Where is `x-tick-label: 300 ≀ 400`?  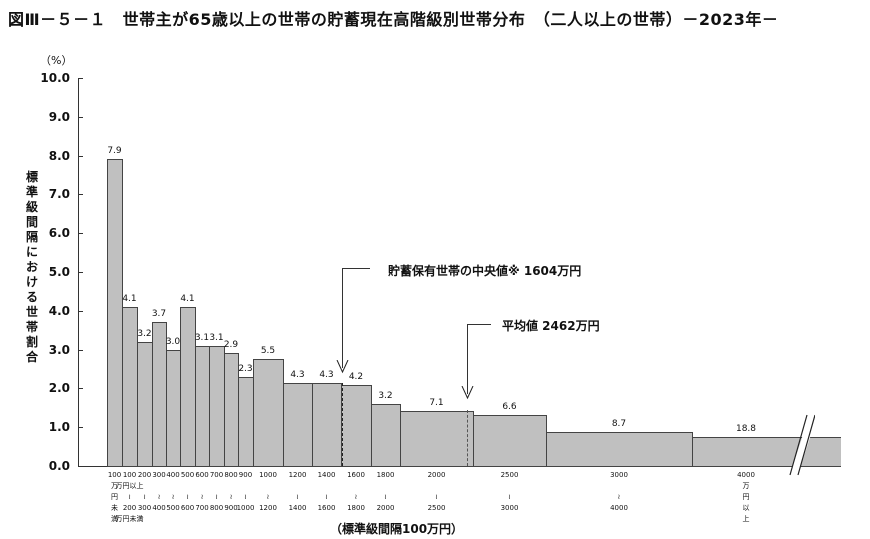 x-tick-label: 300 ≀ 400 is located at coordinates (159, 491).